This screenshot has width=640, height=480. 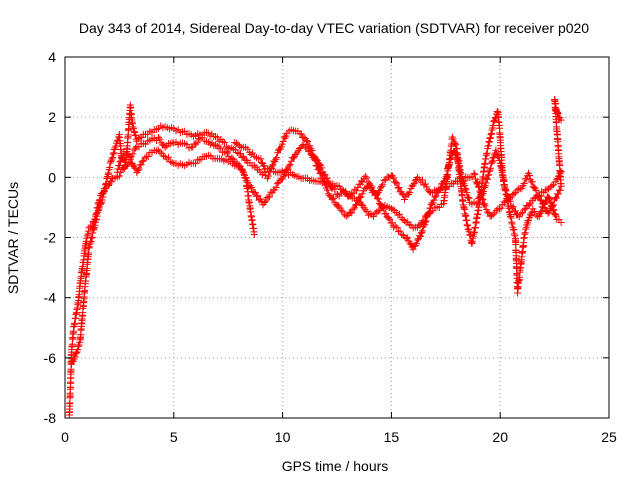 I want to click on y-tick-labels: -8 -6 -4 -2 0 2 4, so click(x=50, y=237).